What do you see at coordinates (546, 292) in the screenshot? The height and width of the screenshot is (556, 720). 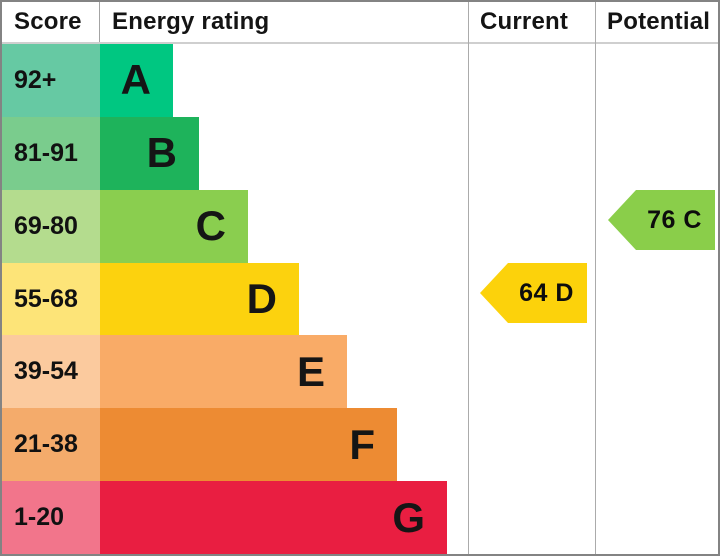 I see `current-rating-label: 64 D` at bounding box center [546, 292].